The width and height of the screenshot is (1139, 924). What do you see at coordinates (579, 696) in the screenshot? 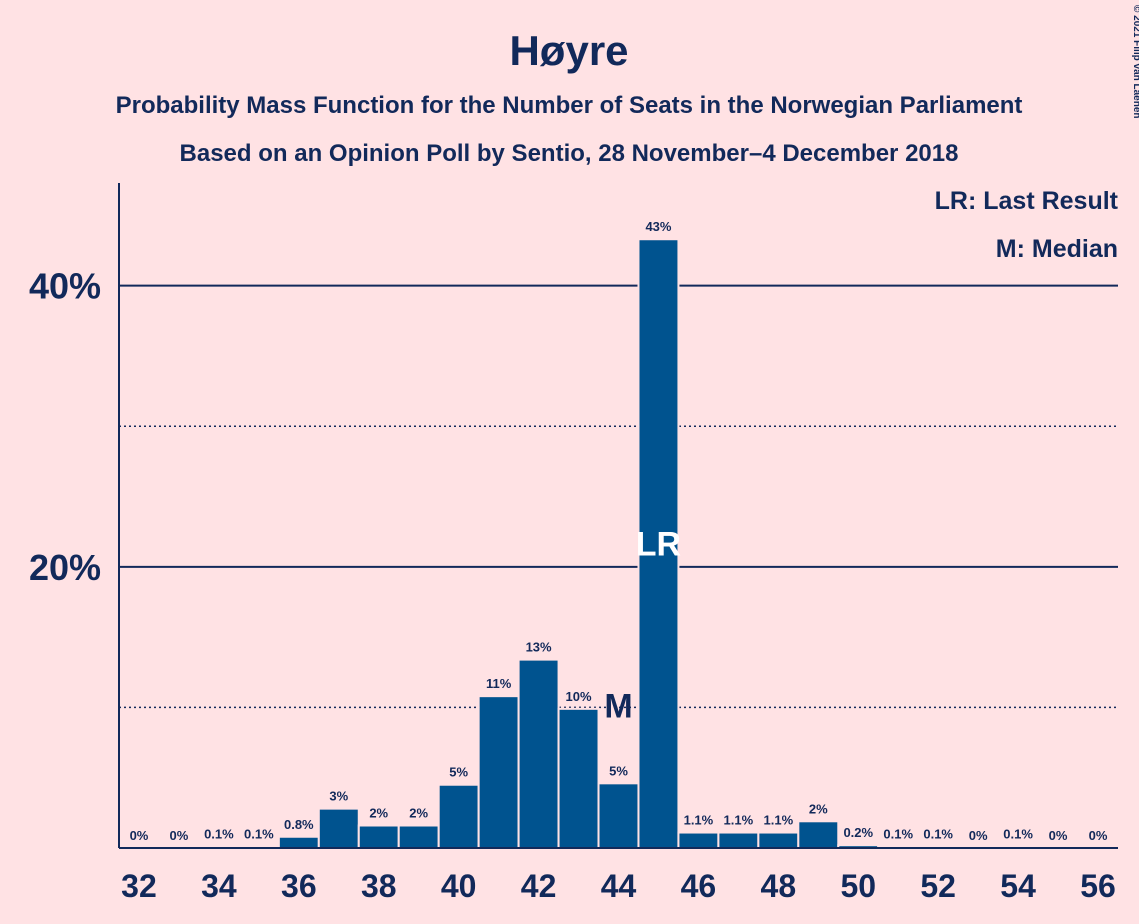
I see `value-label: 10%` at bounding box center [579, 696].